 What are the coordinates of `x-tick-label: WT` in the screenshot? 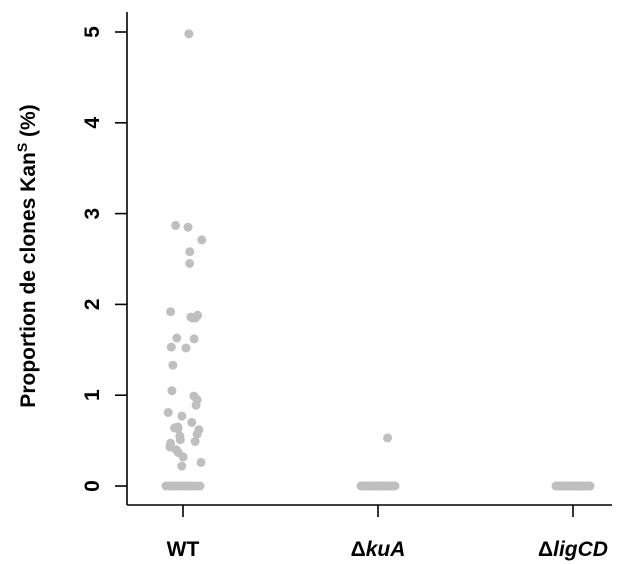 It's located at (183, 549).